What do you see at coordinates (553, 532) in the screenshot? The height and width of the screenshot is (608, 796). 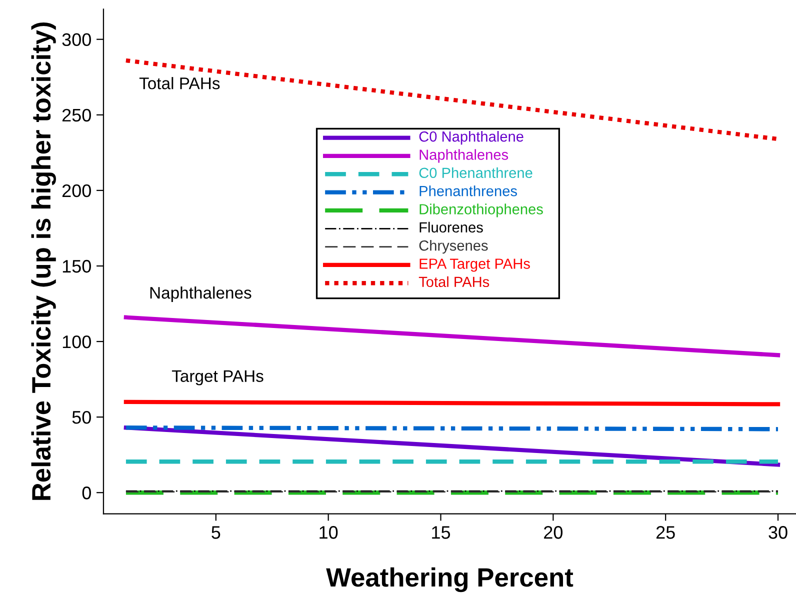 I see `x-tick-label: 20` at bounding box center [553, 532].